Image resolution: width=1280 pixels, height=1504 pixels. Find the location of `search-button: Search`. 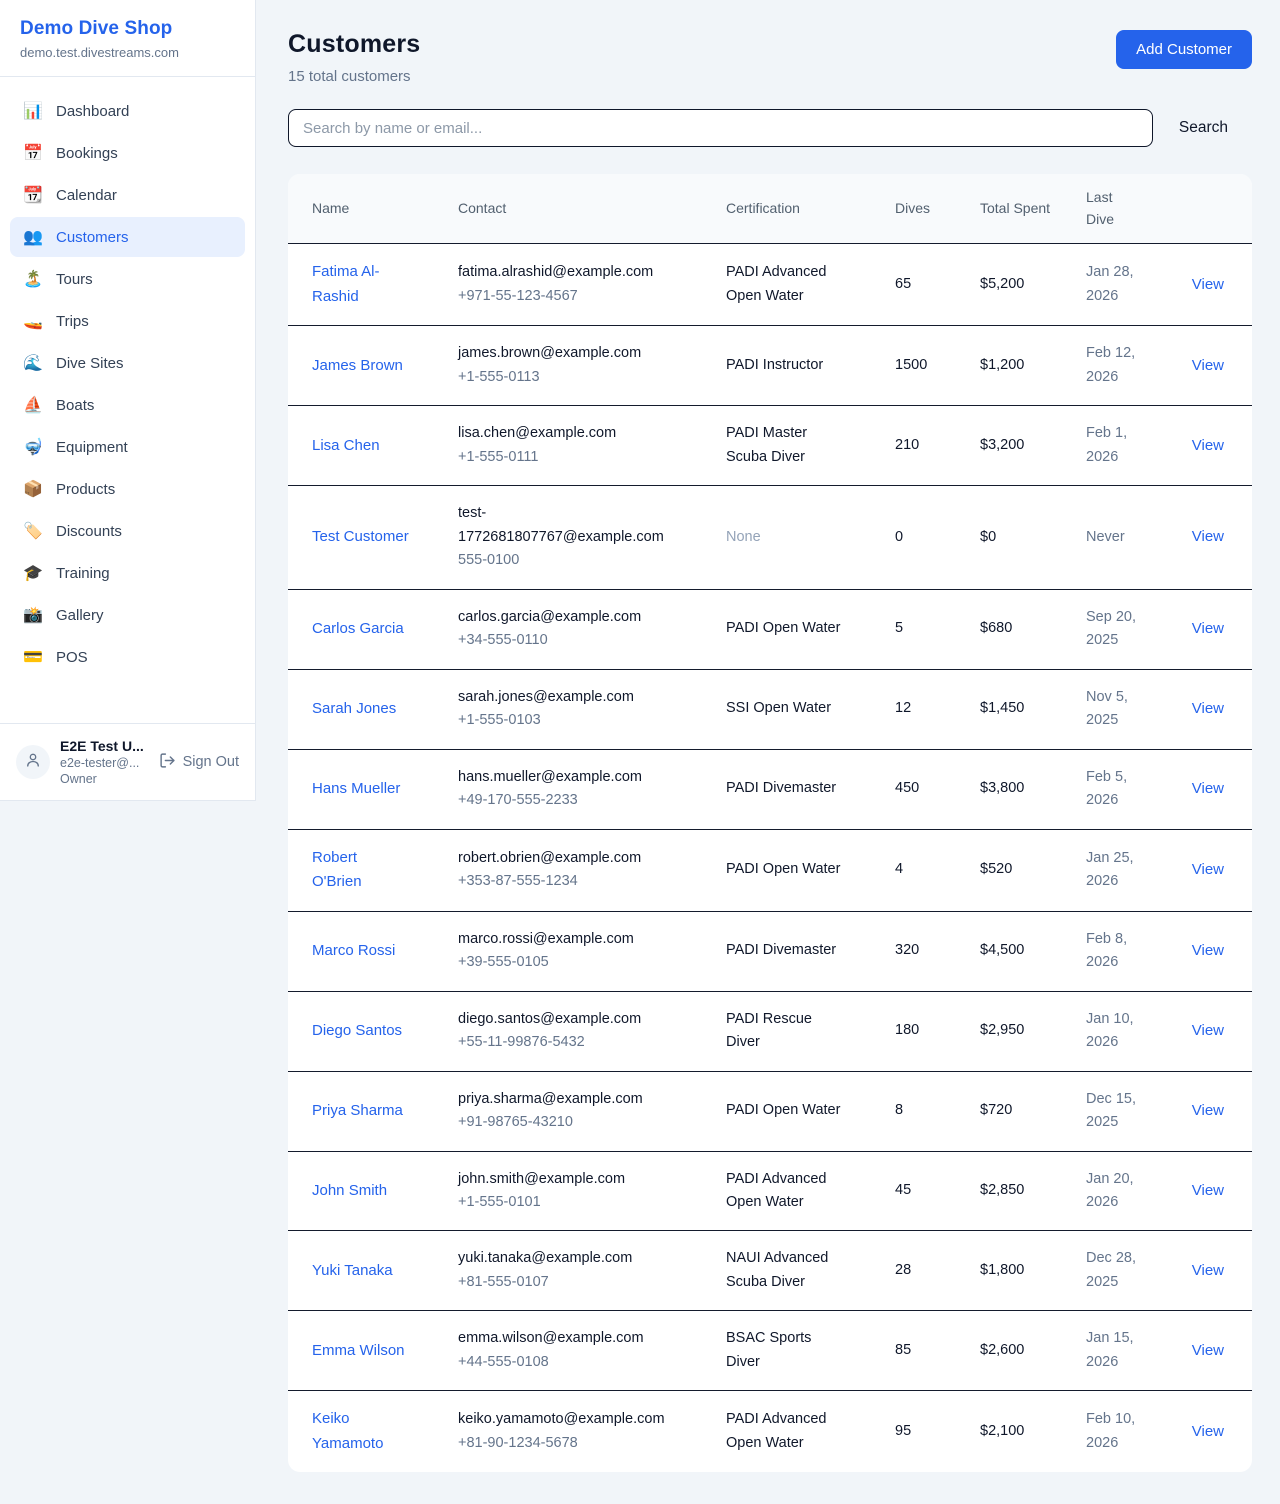

search-button: Search is located at coordinates (1202, 128).